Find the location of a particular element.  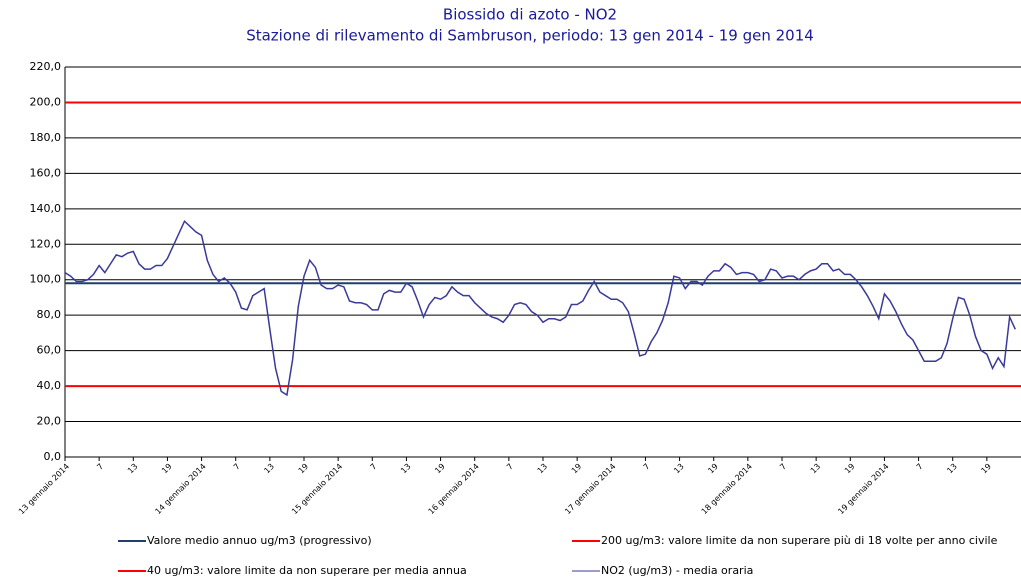

y-tick-label: 220,0 is located at coordinates (46, 66).